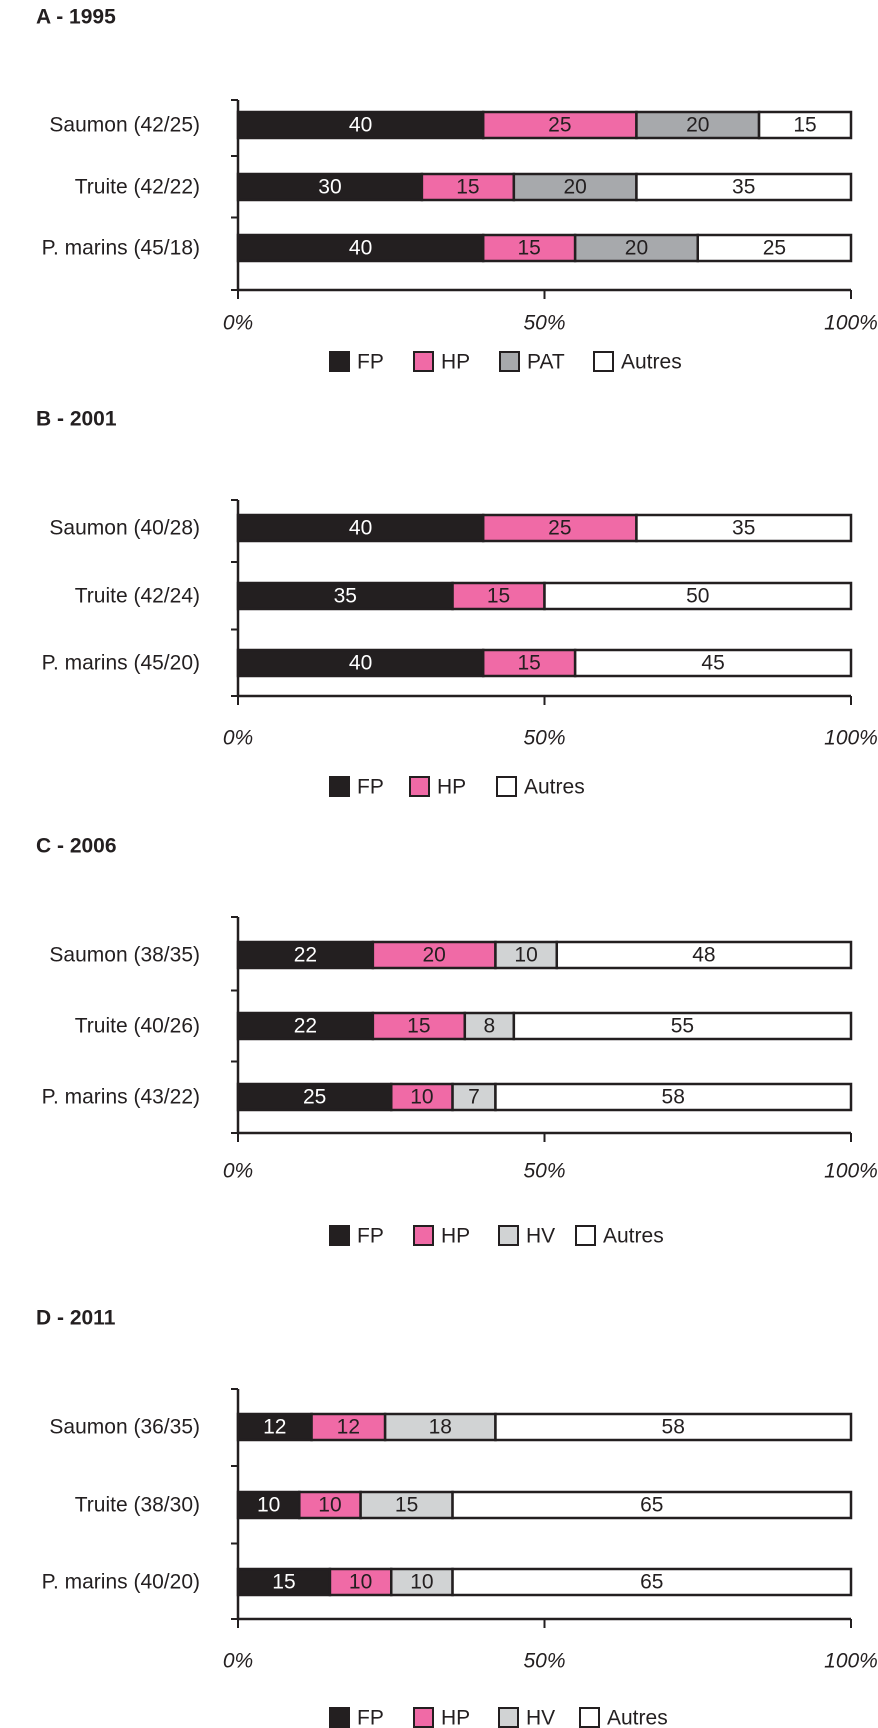  I want to click on legend: FP HP PAT Autres, so click(505, 362).